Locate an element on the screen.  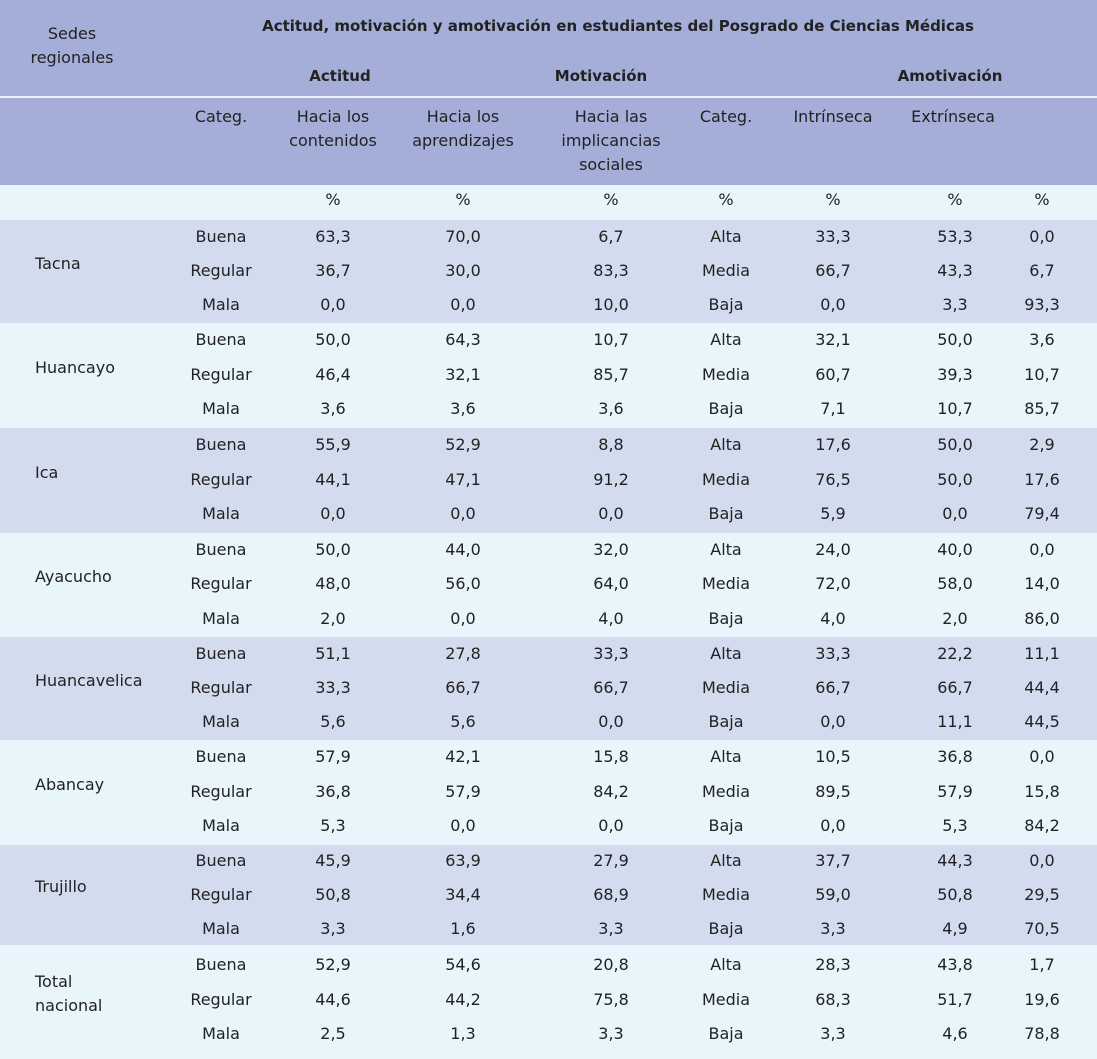
sede-label: Huancavelica is located at coordinates (89, 680).